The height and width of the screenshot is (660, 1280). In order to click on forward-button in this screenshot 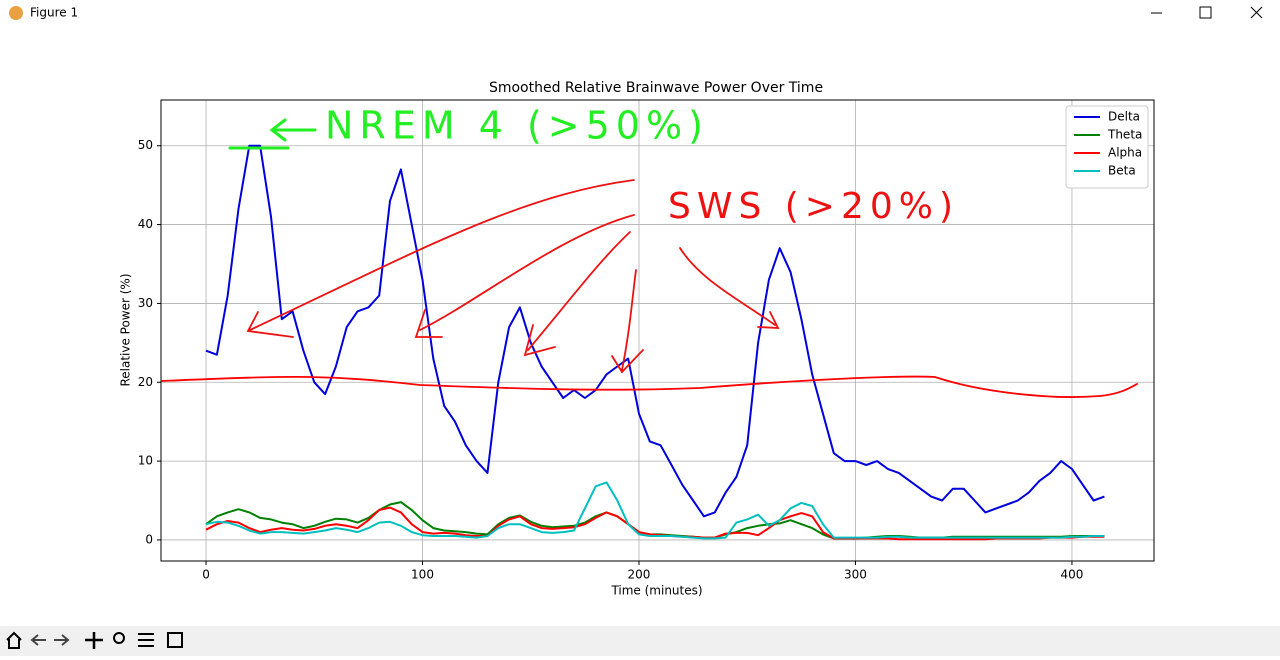, I will do `click(62, 640)`.